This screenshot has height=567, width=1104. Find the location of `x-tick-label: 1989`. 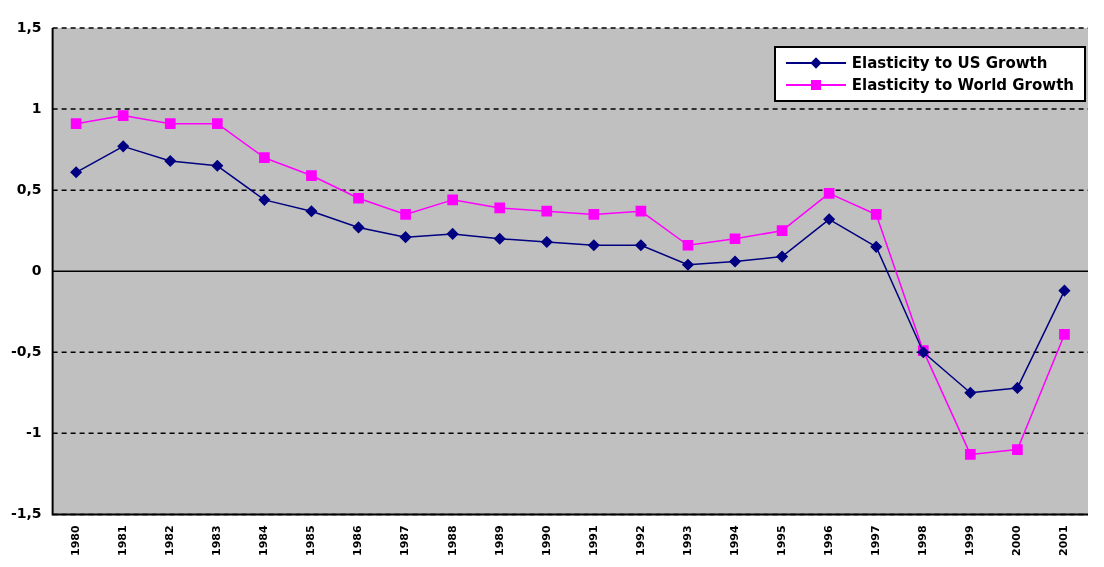

x-tick-label: 1989 is located at coordinates (499, 541).